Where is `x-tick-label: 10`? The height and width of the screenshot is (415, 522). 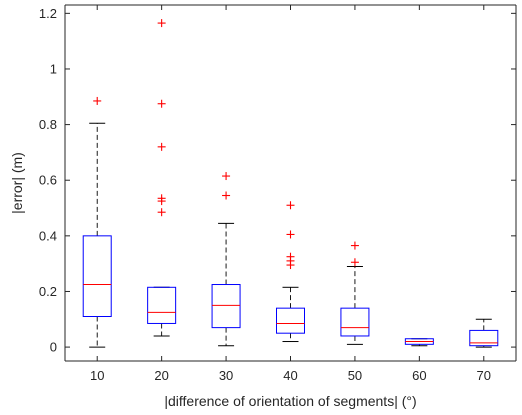 x-tick-label: 10 is located at coordinates (97, 375).